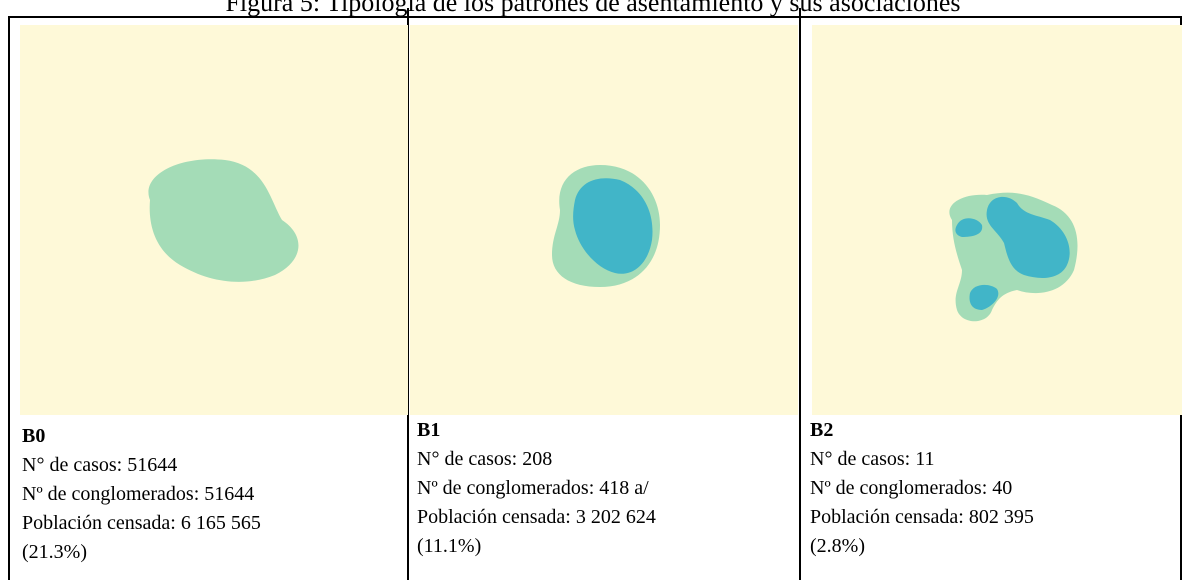 The width and height of the screenshot is (1186, 580). Describe the element at coordinates (485, 459) in the screenshot. I see `caption-line: N° de casos: 208` at that location.